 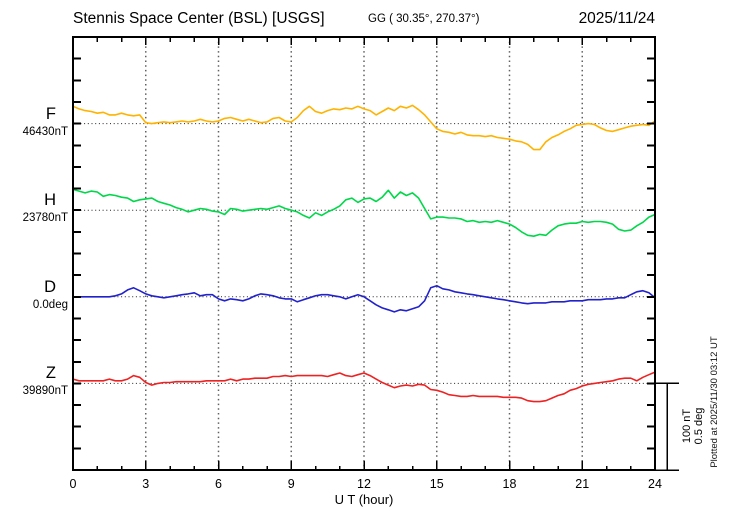 What do you see at coordinates (50, 287) in the screenshot?
I see `channel-label-D: D` at bounding box center [50, 287].